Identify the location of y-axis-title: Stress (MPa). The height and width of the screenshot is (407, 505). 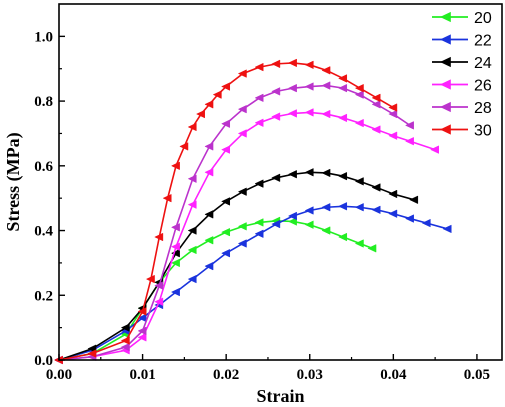
(13, 181).